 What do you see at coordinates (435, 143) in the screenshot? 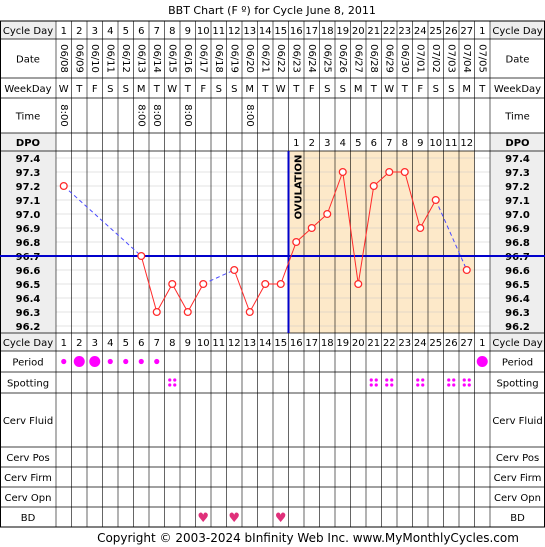
I see `dpo-label: 10` at bounding box center [435, 143].